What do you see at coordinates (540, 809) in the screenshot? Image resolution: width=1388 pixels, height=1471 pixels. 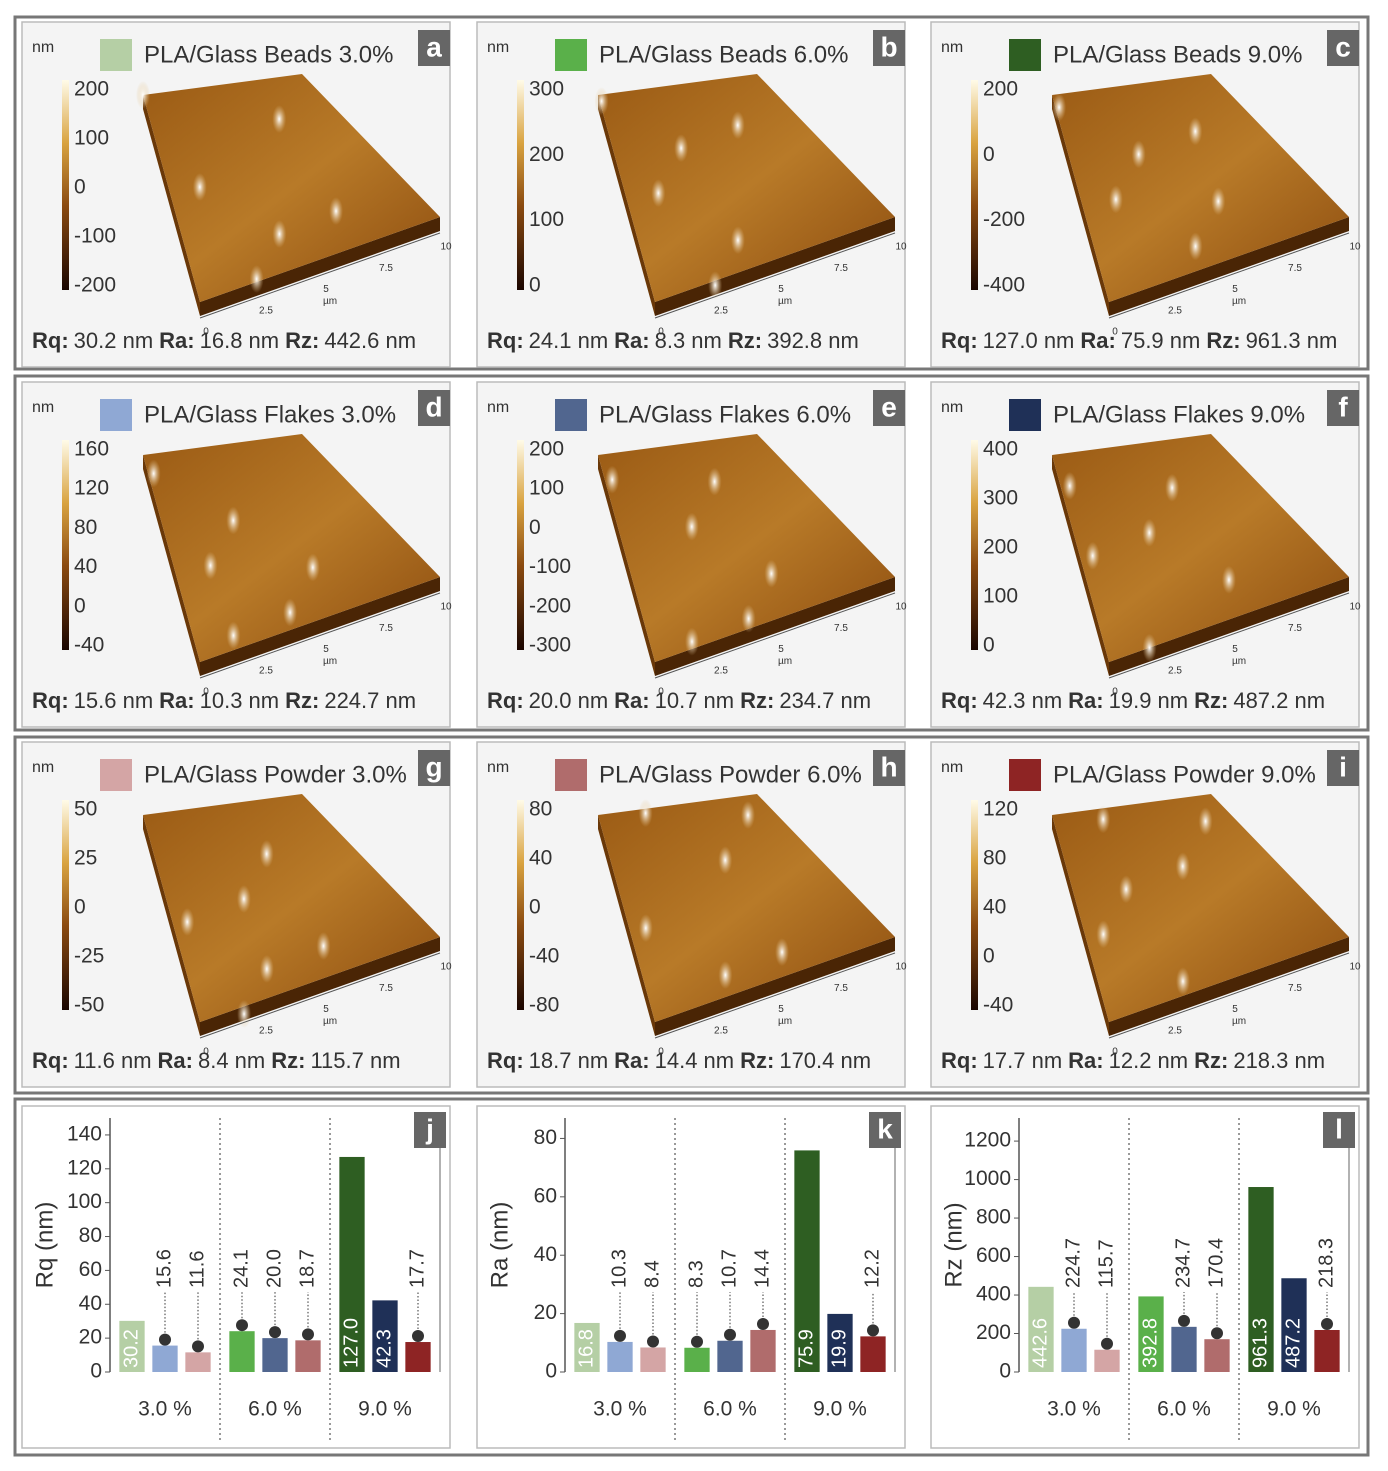 I see `scale-label: 80` at bounding box center [540, 809].